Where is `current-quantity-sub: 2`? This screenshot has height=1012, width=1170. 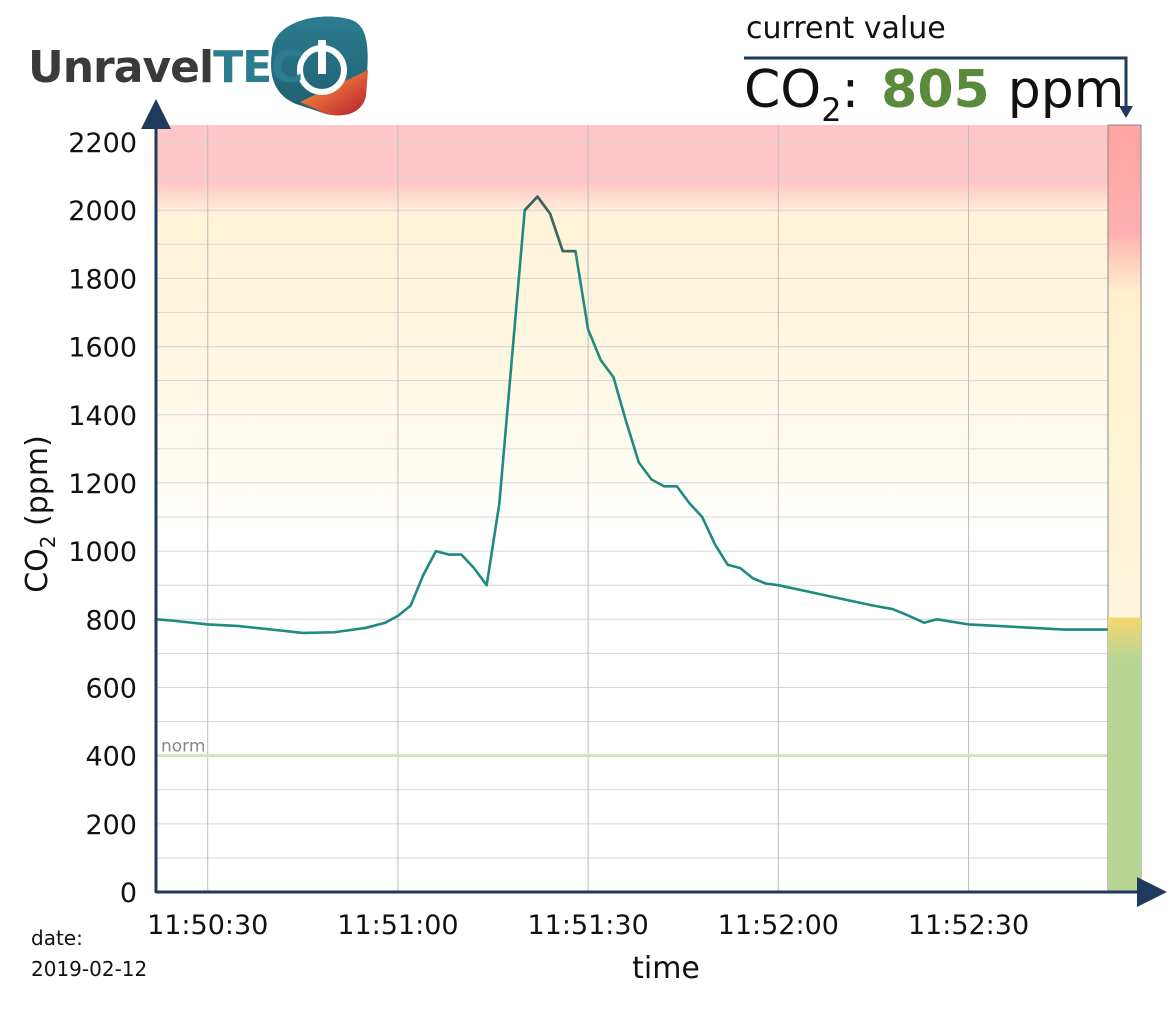
current-quantity-sub: 2 is located at coordinates (831, 110).